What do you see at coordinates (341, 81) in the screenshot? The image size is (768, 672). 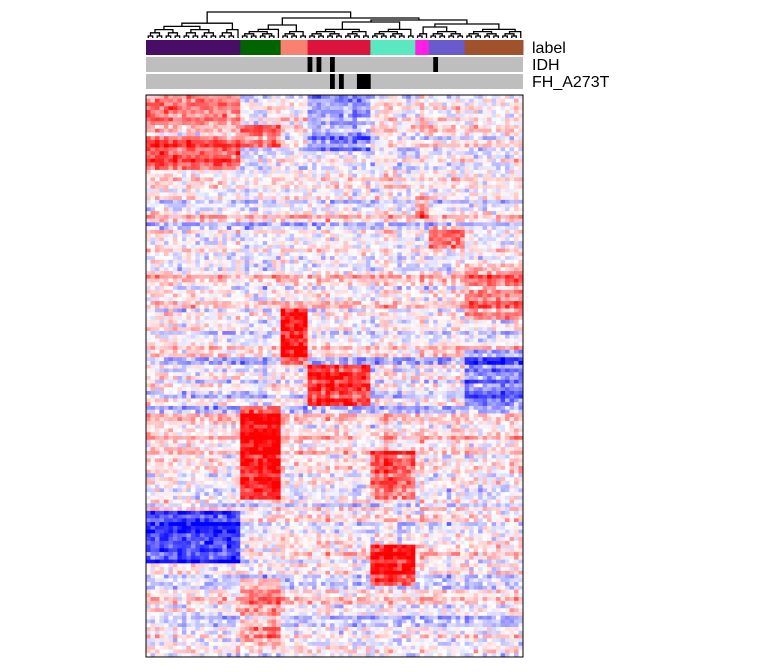 I see `track-fh-a273t-mark` at bounding box center [341, 81].